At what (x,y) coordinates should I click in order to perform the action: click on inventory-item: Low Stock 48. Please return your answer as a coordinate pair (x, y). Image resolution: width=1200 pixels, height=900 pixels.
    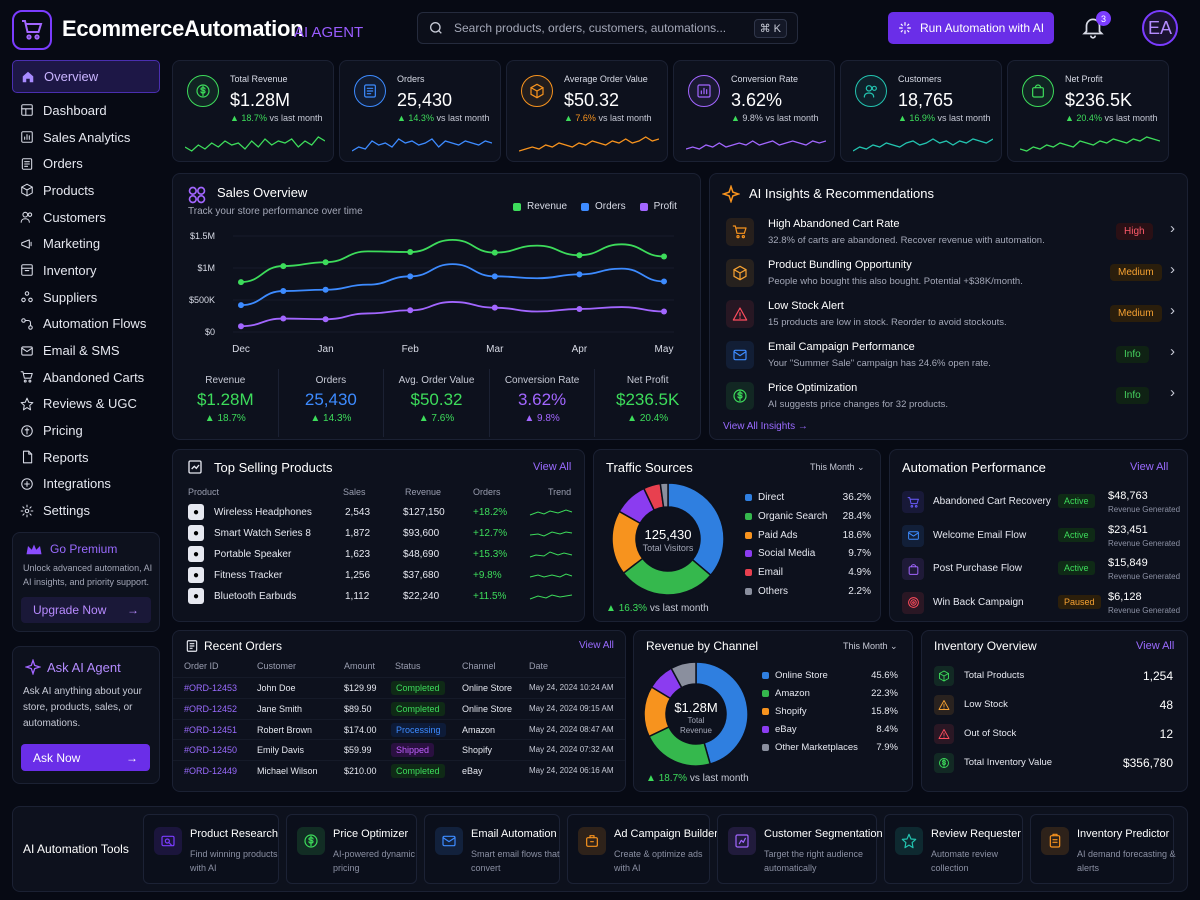
    Looking at the image, I should click on (1054, 705).